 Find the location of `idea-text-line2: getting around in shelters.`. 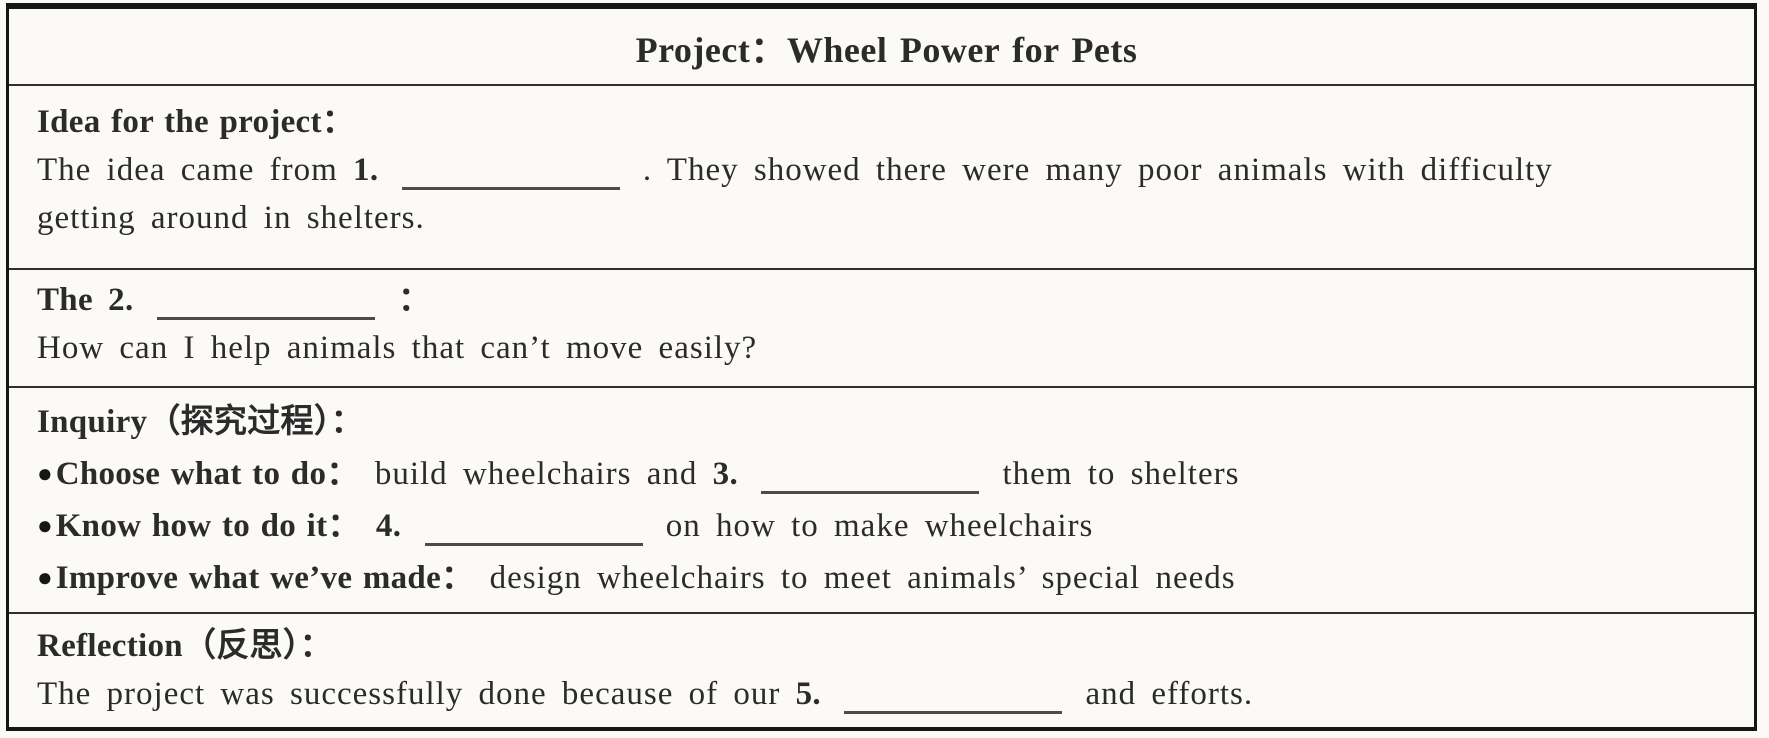

idea-text-line2: getting around in shelters. is located at coordinates (231, 218).